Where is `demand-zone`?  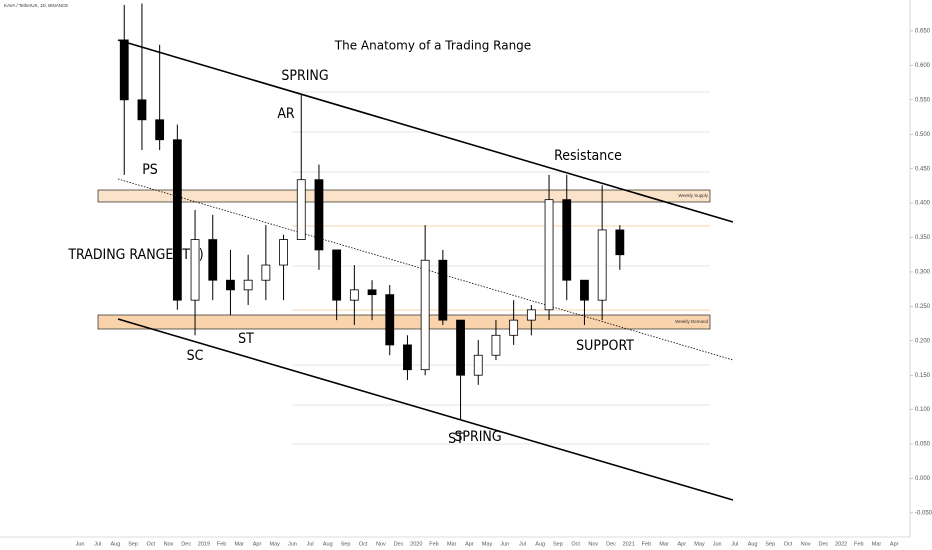 demand-zone is located at coordinates (404, 322).